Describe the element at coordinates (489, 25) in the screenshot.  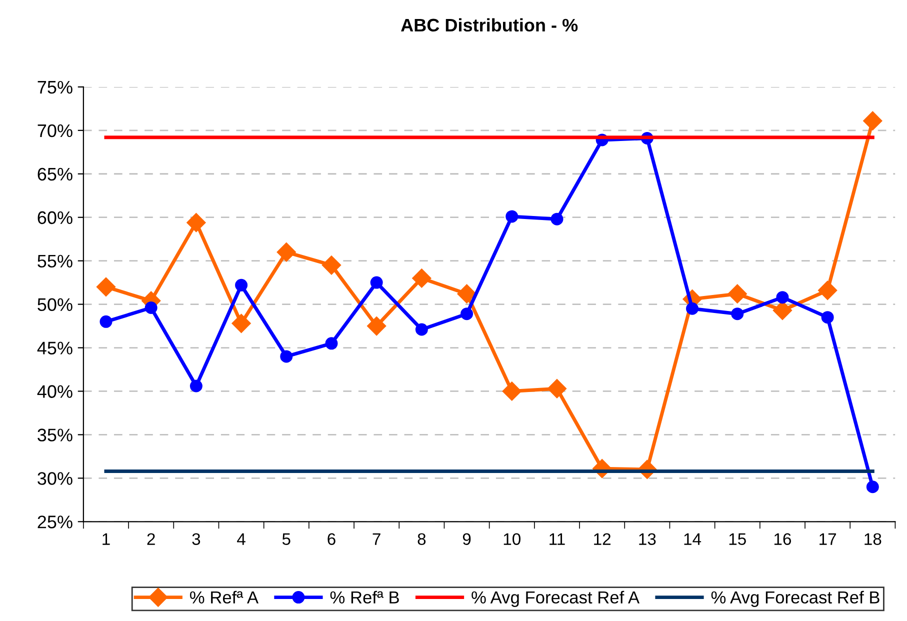
I see `chart-title: ABC Distribution - %` at that location.